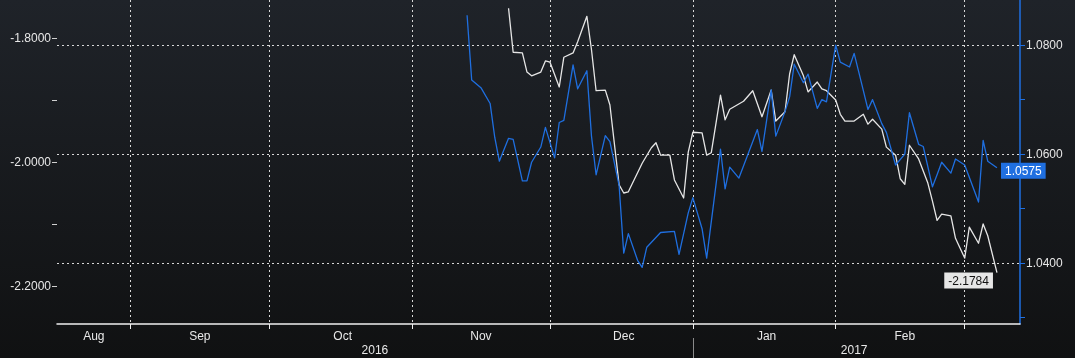 The image size is (1075, 358). Describe the element at coordinates (481, 336) in the screenshot. I see `x-tick-label: Nov` at that location.